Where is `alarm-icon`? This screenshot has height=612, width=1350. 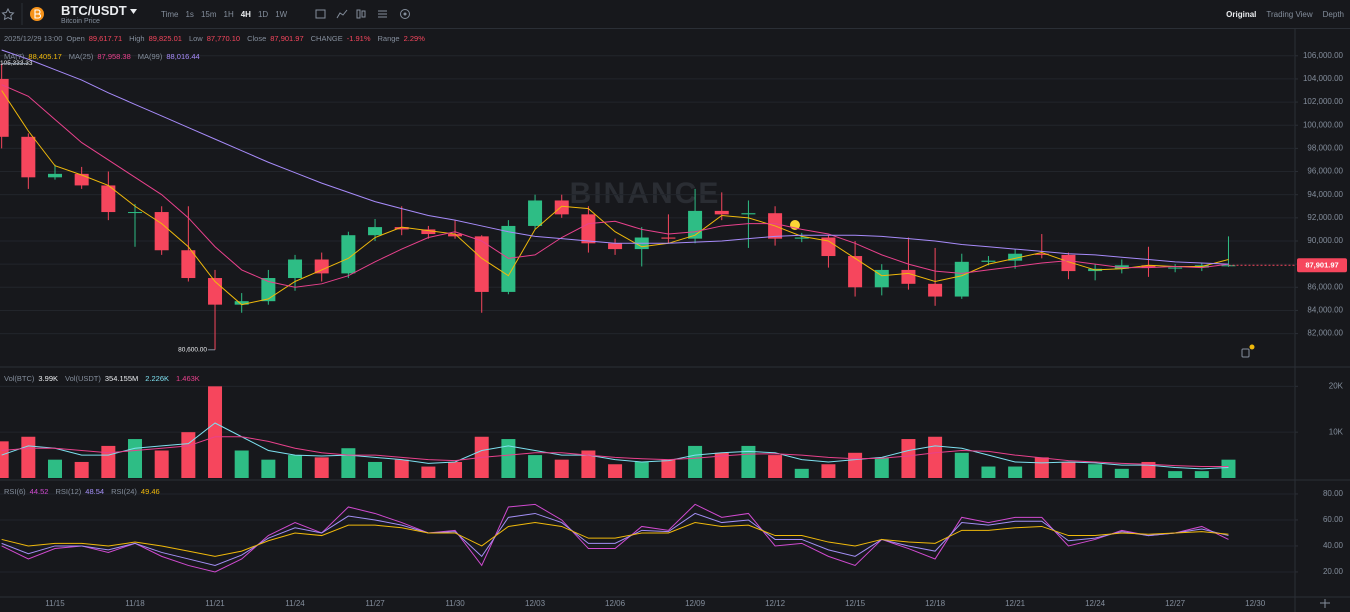 alarm-icon is located at coordinates (1248, 351).